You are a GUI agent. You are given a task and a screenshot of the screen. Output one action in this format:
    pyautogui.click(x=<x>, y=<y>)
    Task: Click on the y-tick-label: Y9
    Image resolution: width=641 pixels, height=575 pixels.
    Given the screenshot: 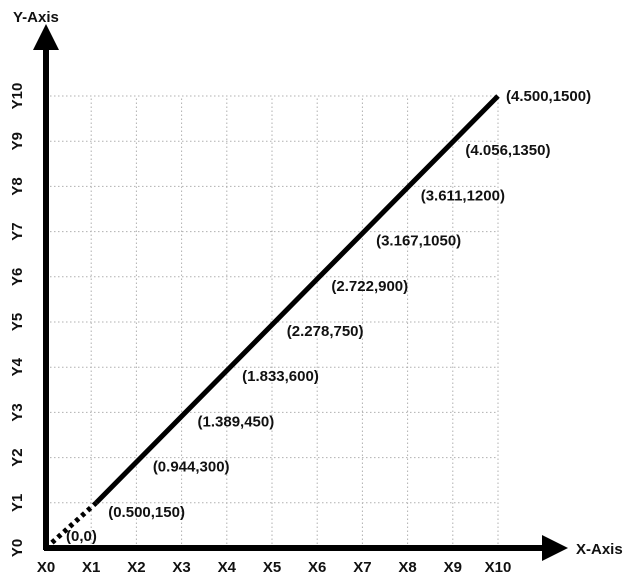 What is the action you would take?
    pyautogui.click(x=17, y=141)
    